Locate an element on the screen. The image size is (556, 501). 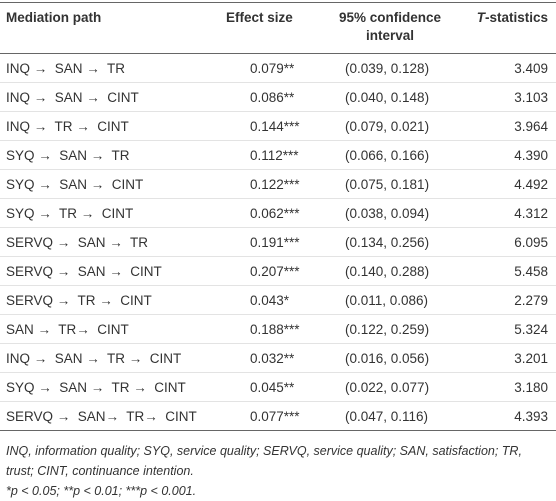
table-cell: 4.390 is located at coordinates (510, 155).